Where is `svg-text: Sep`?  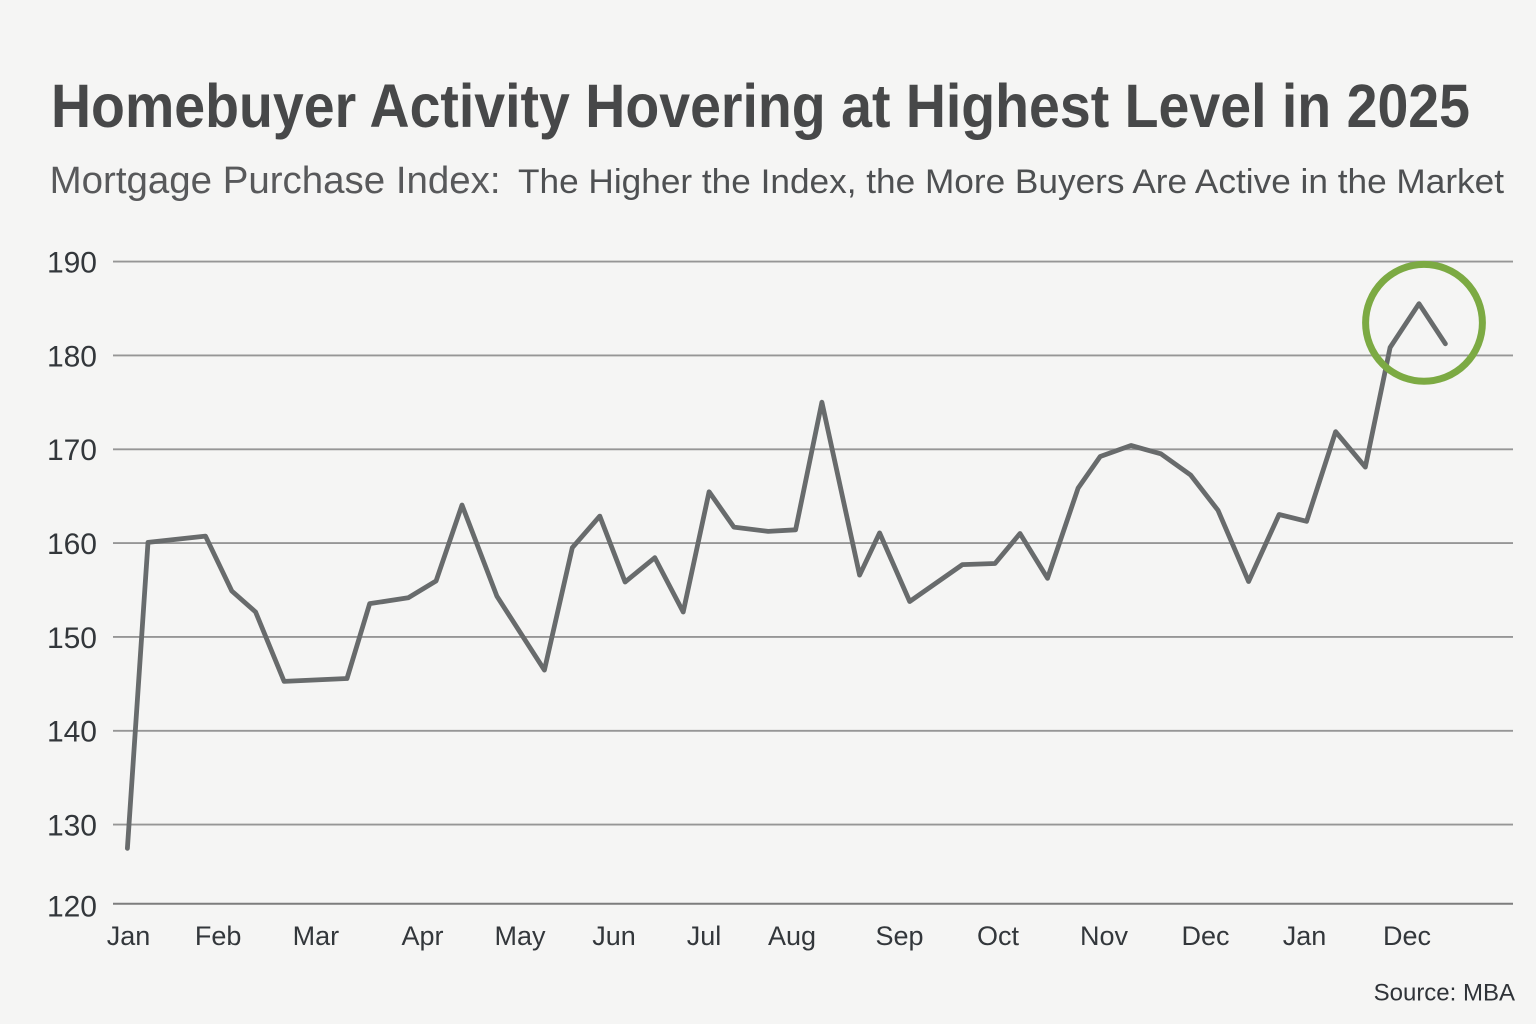 svg-text: Sep is located at coordinates (899, 936).